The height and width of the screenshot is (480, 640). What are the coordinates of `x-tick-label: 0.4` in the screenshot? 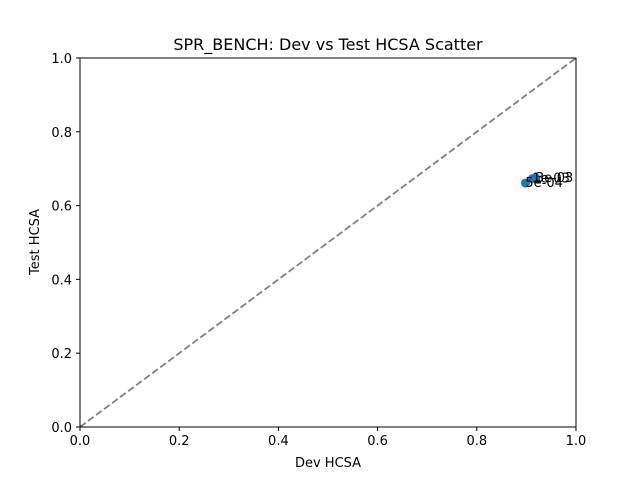 It's located at (278, 441).